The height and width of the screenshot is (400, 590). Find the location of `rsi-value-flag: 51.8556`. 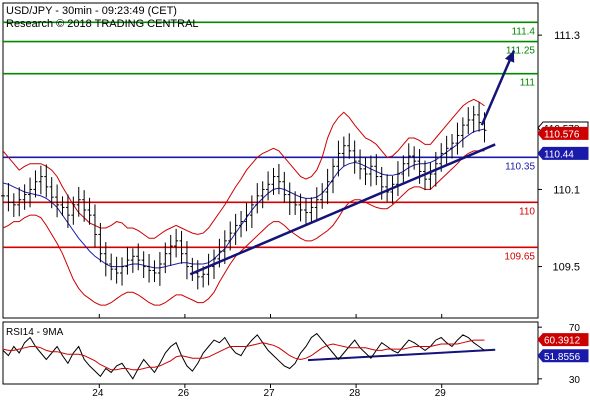

rsi-value-flag: 51.8556 is located at coordinates (563, 356).